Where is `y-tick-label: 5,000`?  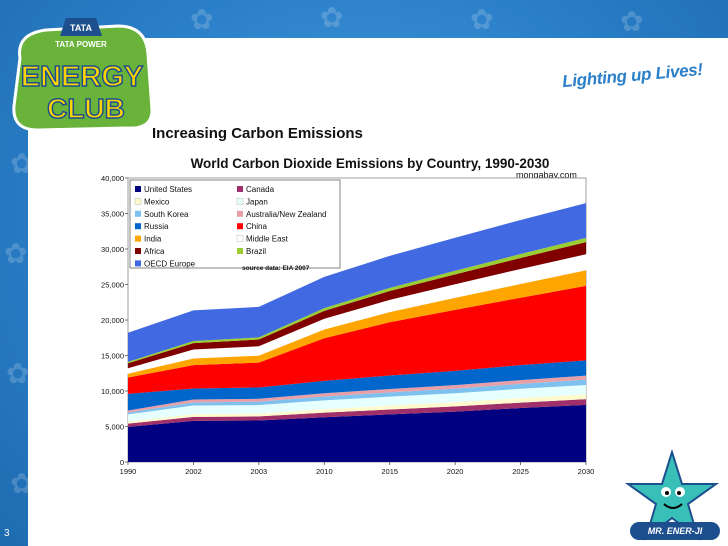
y-tick-label: 5,000 is located at coordinates (114, 427).